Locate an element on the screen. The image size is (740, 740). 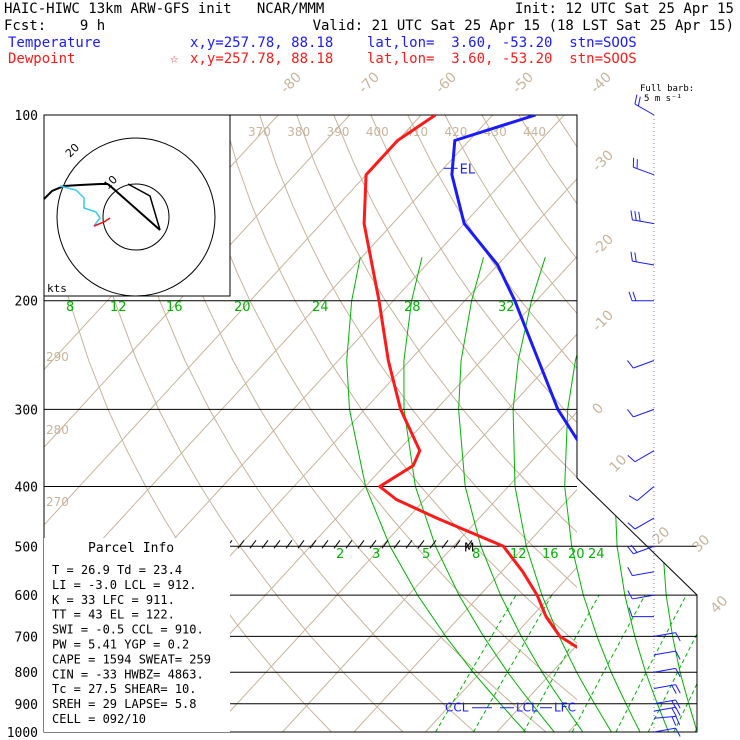
isotherm-label: -70 is located at coordinates (369, 82).